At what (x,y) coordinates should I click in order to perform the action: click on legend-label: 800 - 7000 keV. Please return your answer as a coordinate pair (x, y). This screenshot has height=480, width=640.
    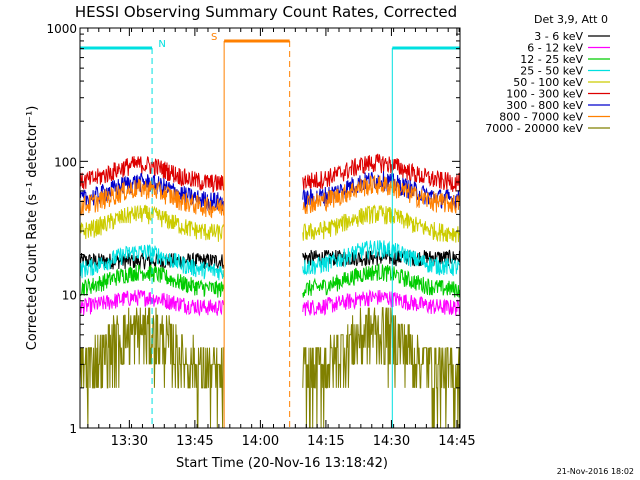
    Looking at the image, I should click on (541, 117).